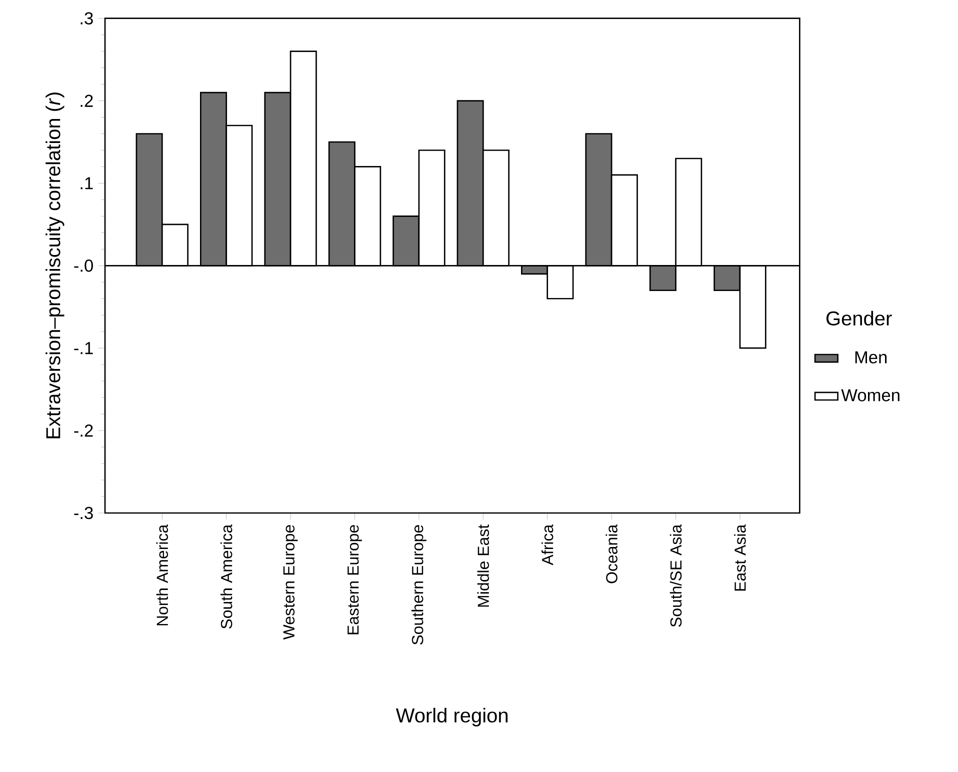  What do you see at coordinates (86, 100) in the screenshot?
I see `y-tick-label: .2` at bounding box center [86, 100].